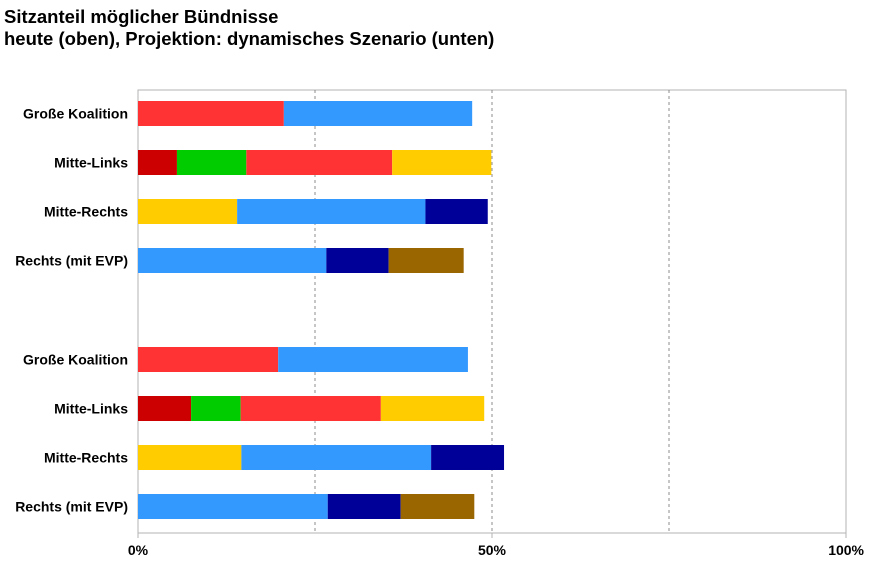  I want to click on chart-title-line: Sitzanteil möglicher Bündnisse, so click(141, 16).